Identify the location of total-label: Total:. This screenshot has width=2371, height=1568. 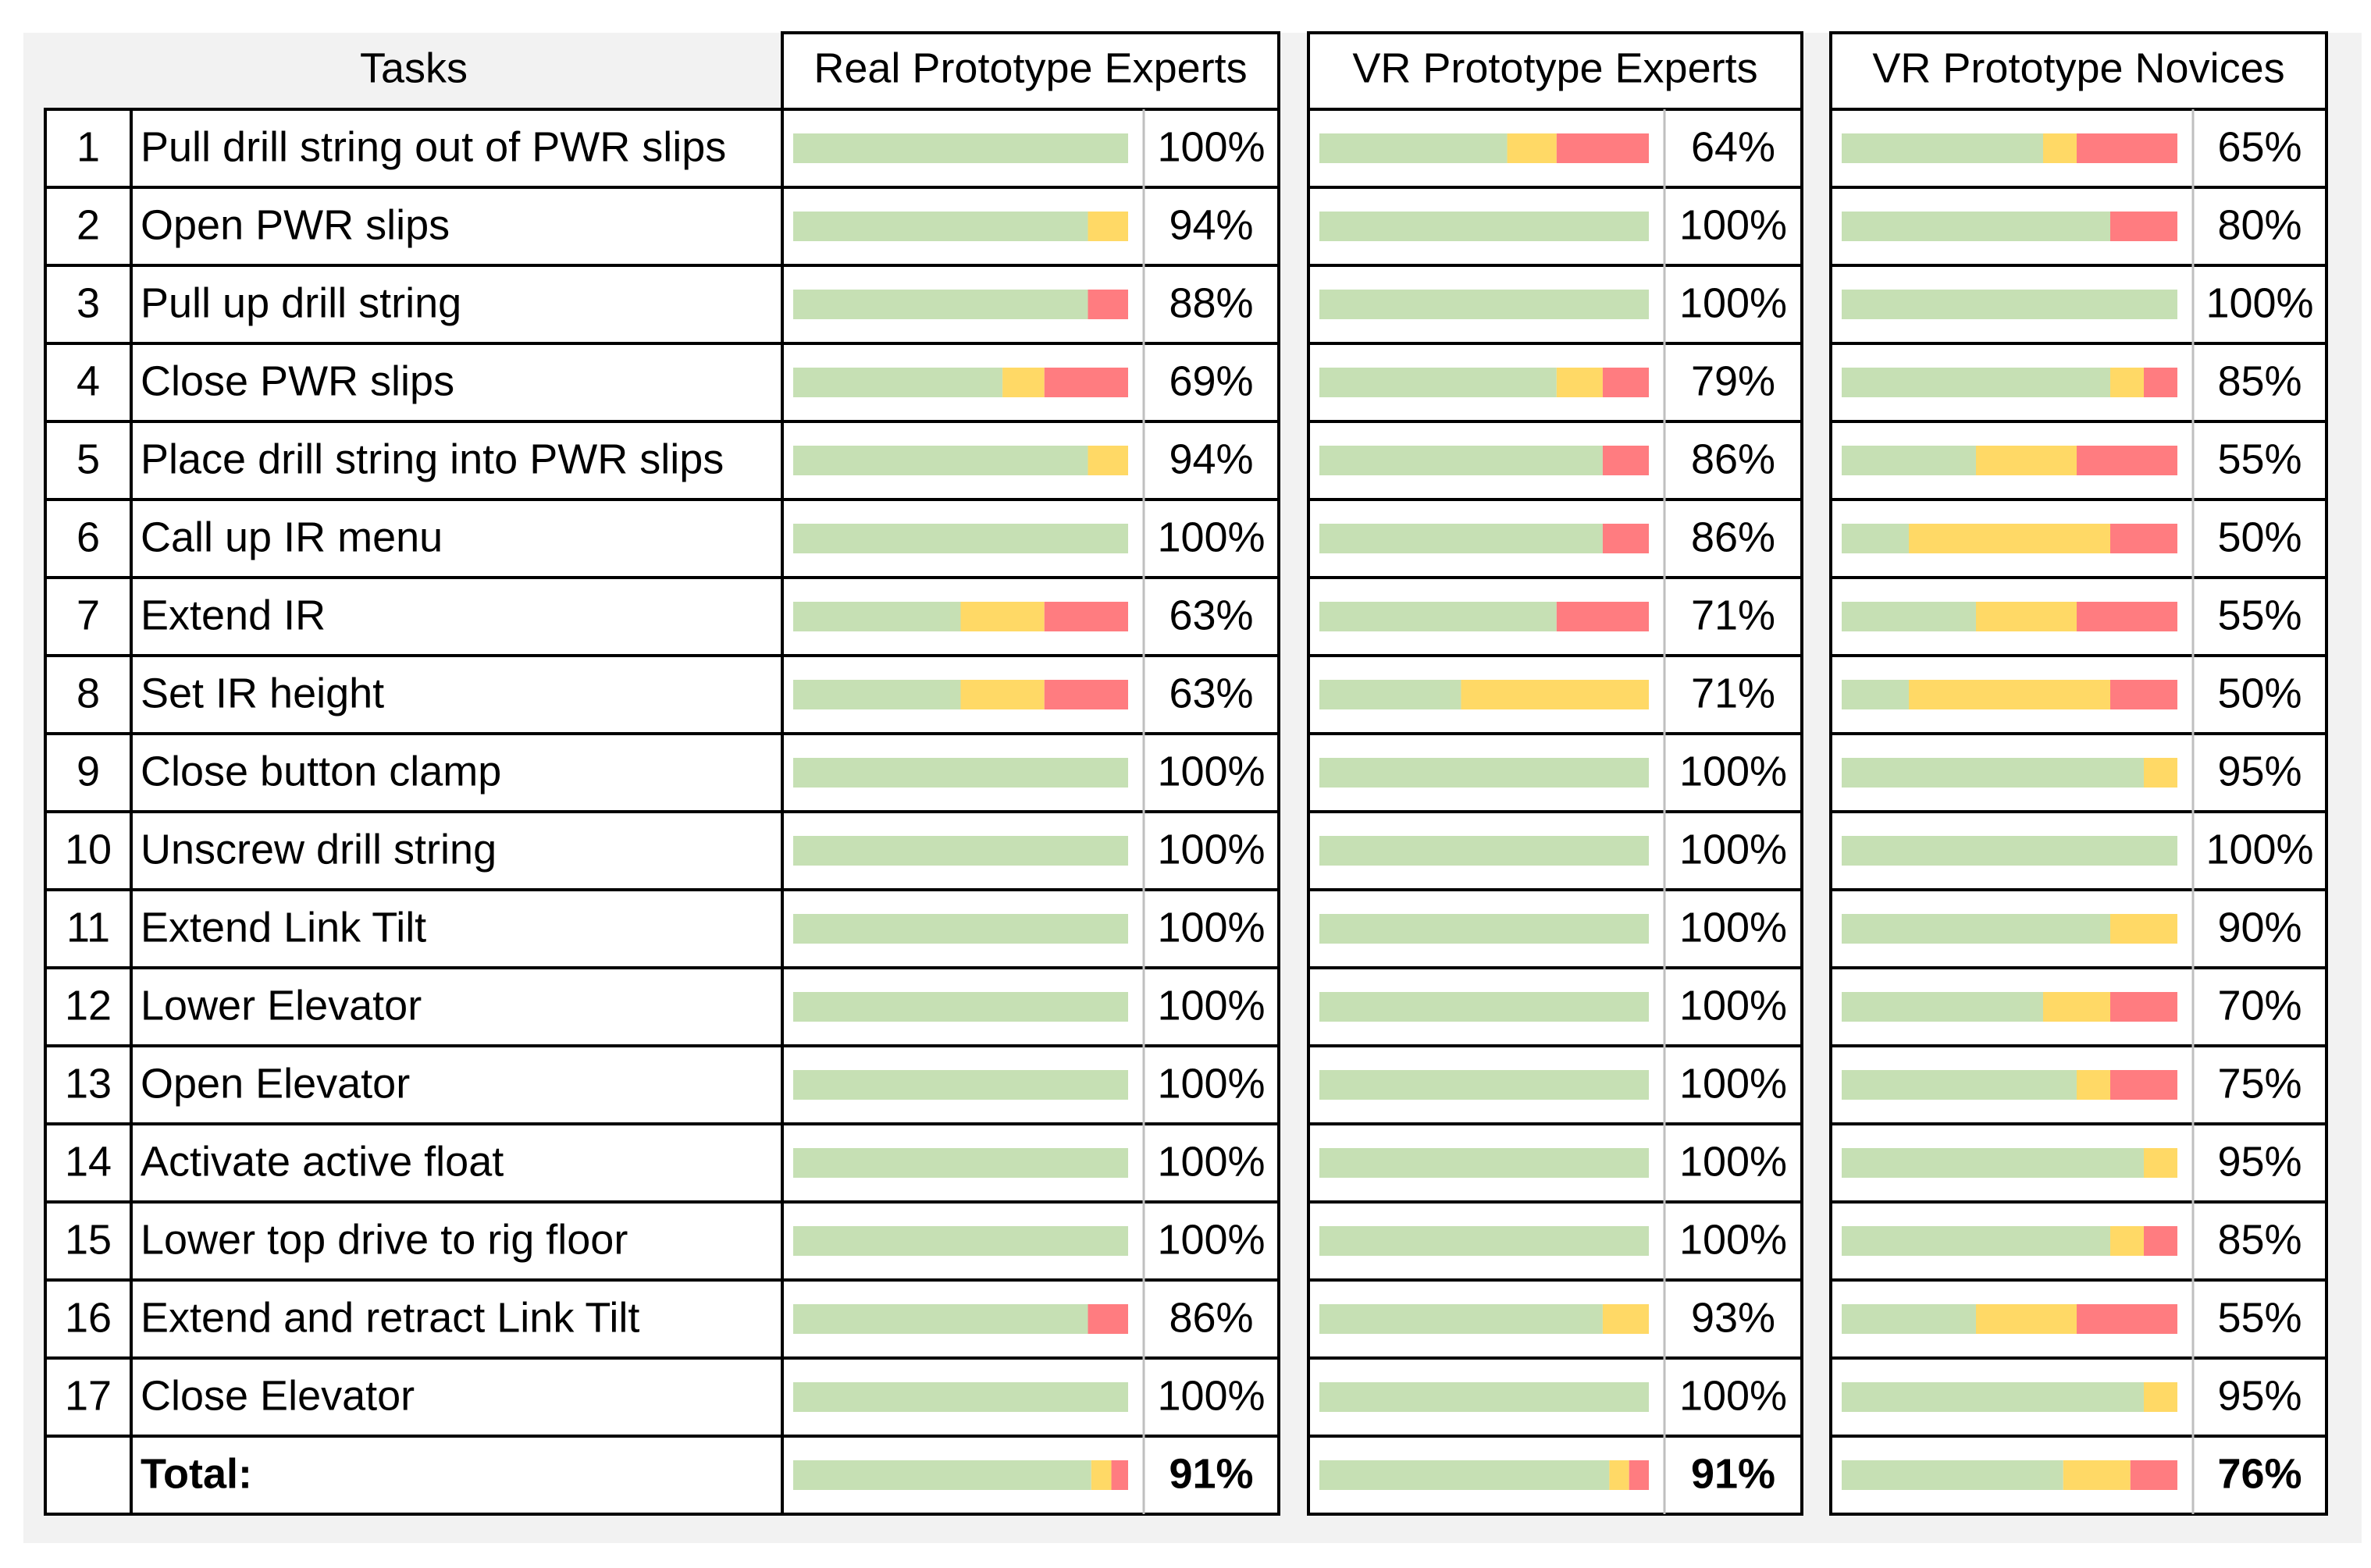
(197, 1473).